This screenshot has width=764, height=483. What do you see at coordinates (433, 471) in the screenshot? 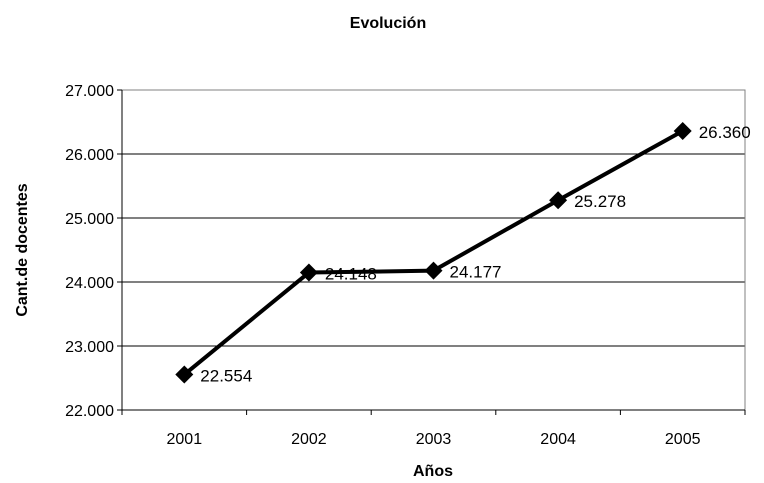
I see `x-axis-title: Años` at bounding box center [433, 471].